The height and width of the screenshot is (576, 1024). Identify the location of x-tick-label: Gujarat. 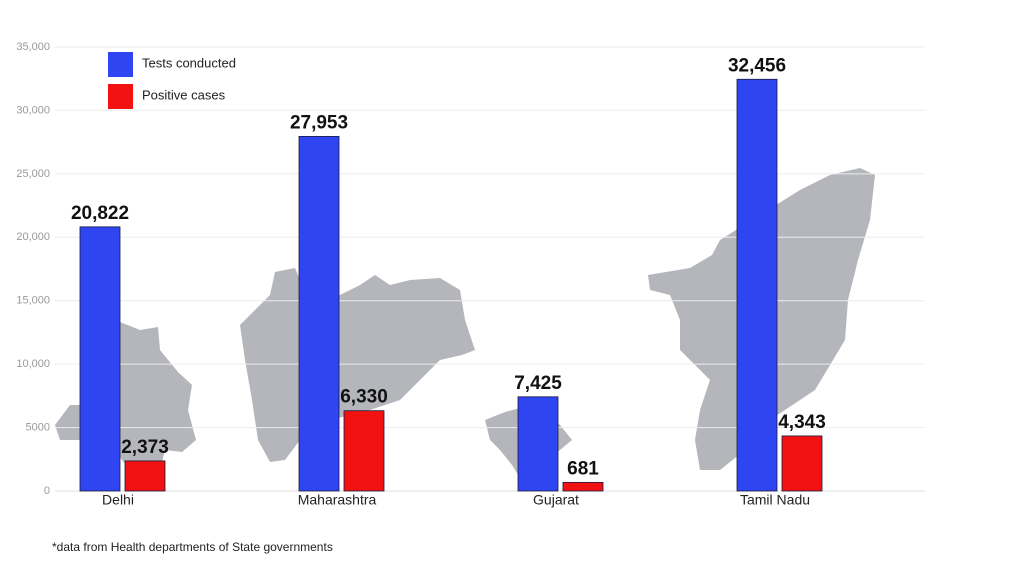
(556, 500).